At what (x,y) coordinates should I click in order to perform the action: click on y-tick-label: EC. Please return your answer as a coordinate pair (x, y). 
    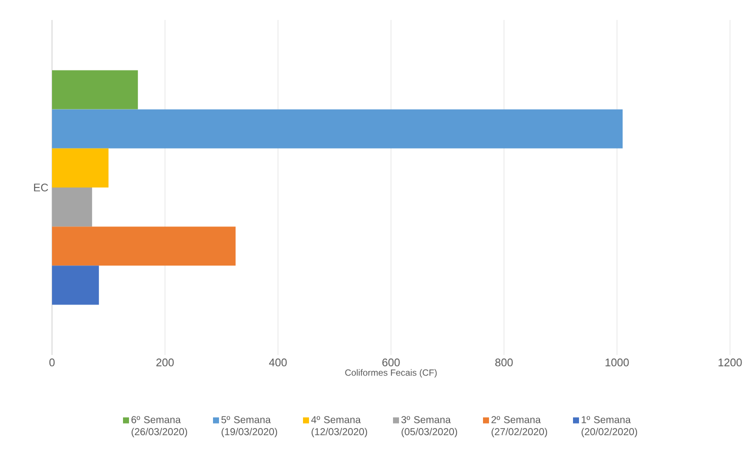
    Looking at the image, I should click on (41, 188).